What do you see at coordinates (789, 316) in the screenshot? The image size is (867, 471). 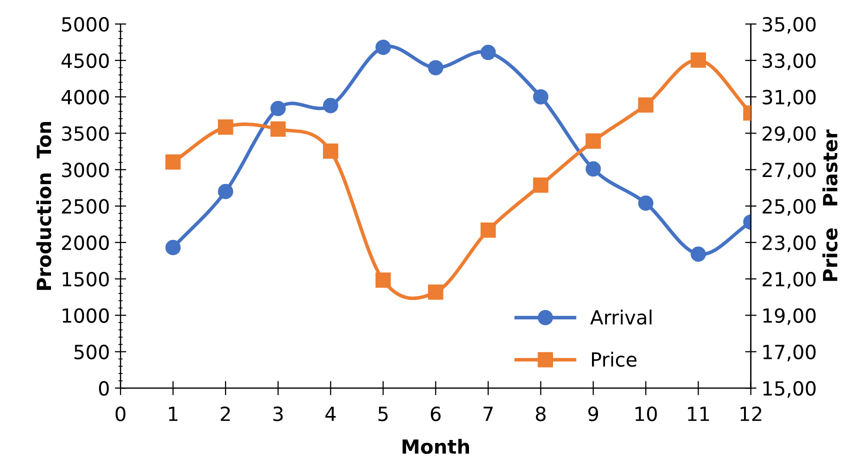 I see `y2-tick-label: 19,00` at bounding box center [789, 316].